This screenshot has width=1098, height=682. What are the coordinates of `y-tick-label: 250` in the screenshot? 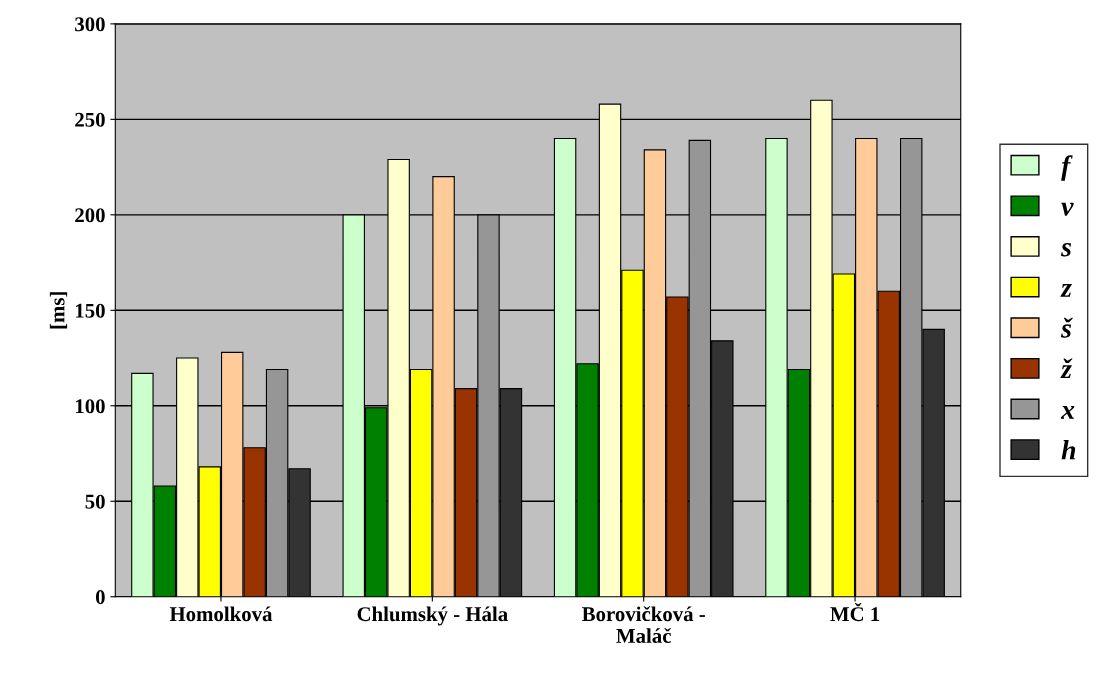 It's located at (90, 119).